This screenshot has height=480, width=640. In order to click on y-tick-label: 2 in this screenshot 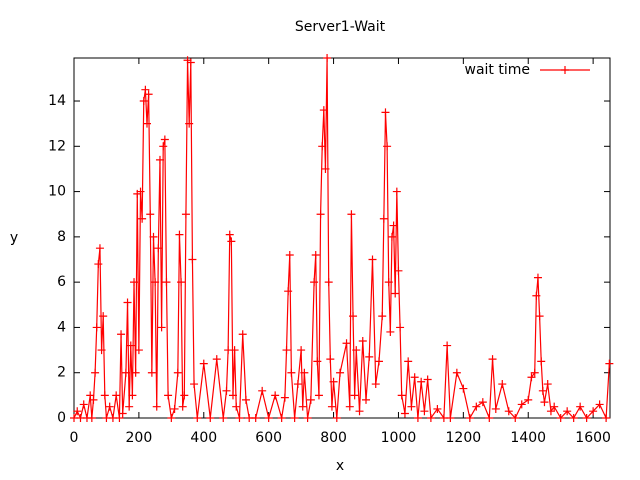, I will do `click(61, 373)`.